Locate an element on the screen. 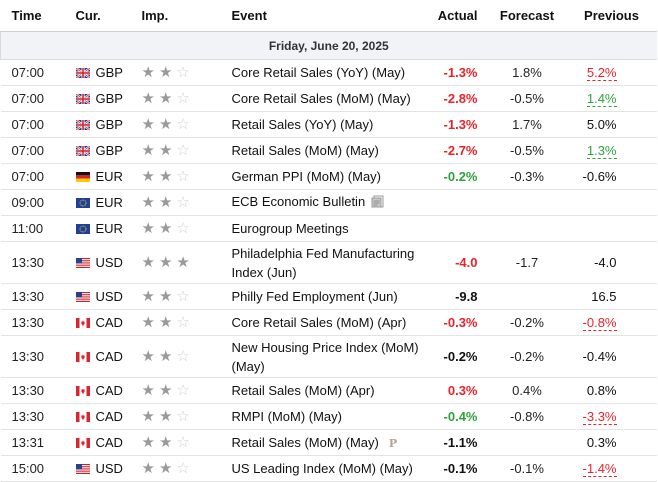  event-cell: Philly Fed Employment (Jun) is located at coordinates (322, 296).